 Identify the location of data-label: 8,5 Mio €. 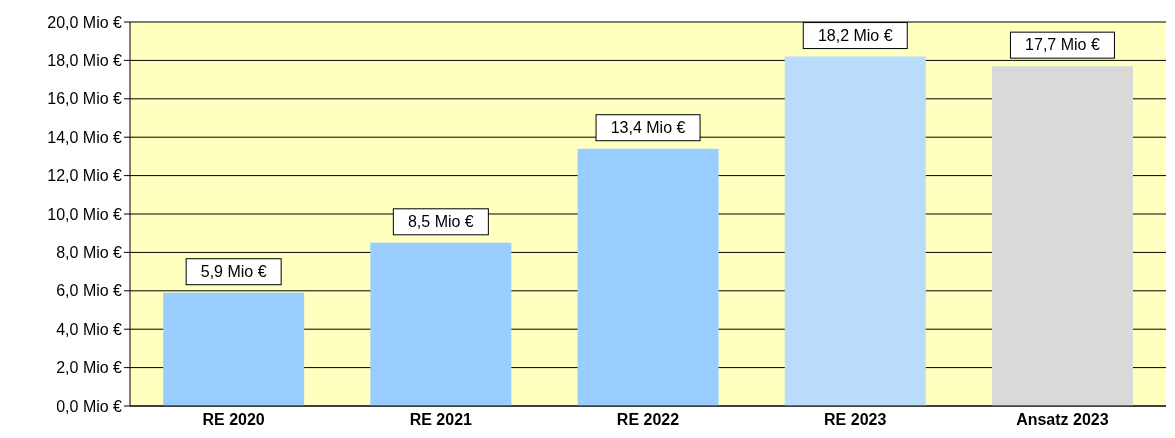
(440, 221).